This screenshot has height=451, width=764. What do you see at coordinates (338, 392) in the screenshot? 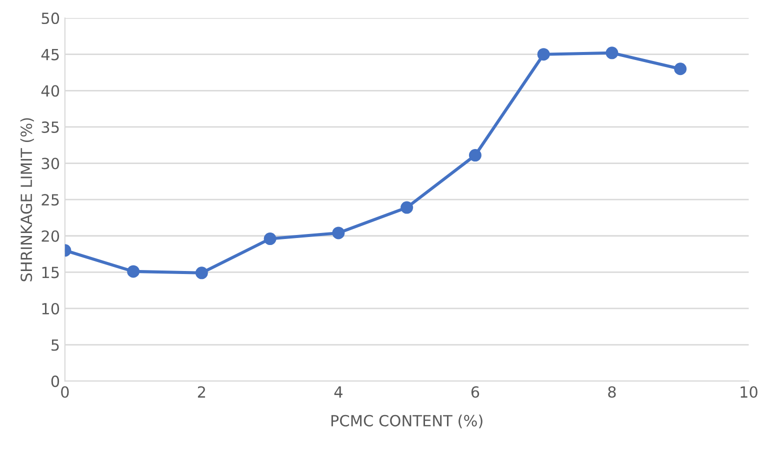
I see `x-tick-label: 4` at bounding box center [338, 392].